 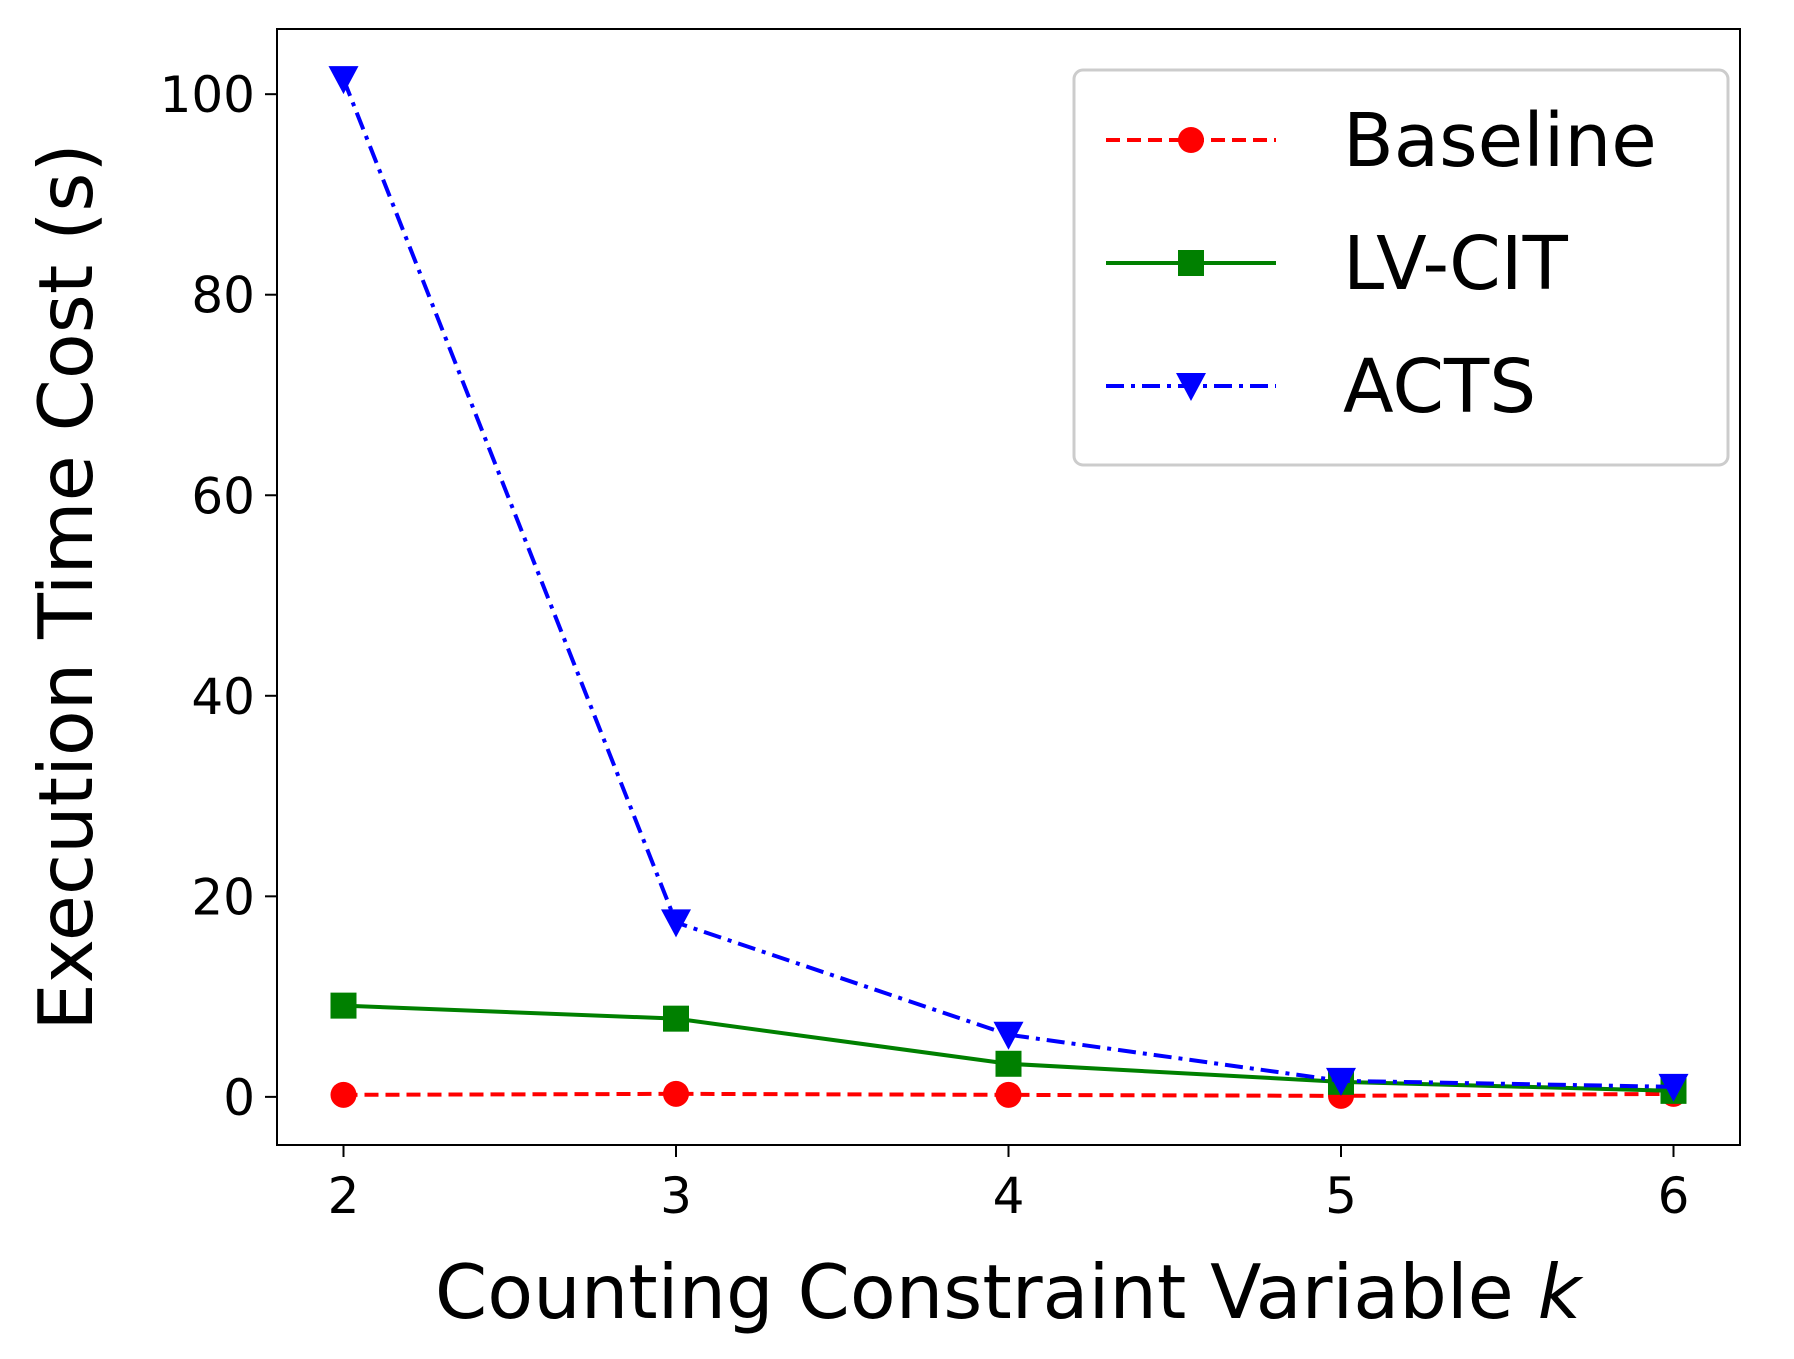 I want to click on y-tick-label: 100, so click(x=207, y=95).